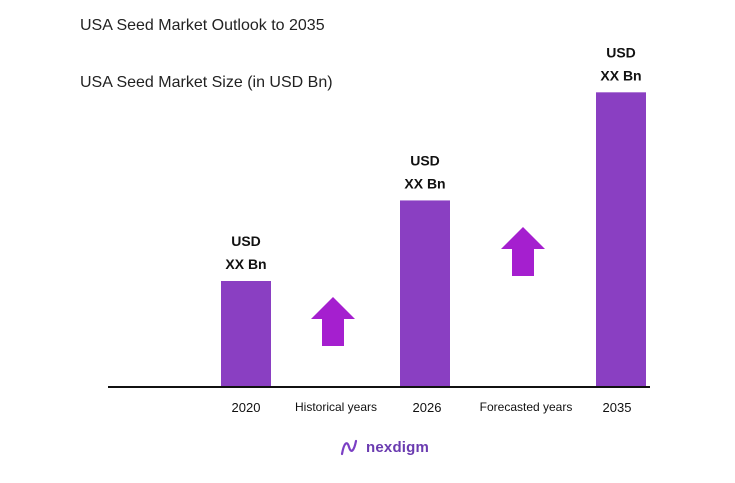 The width and height of the screenshot is (735, 483). Describe the element at coordinates (349, 447) in the screenshot. I see `nexdigm-logo-icon` at that location.